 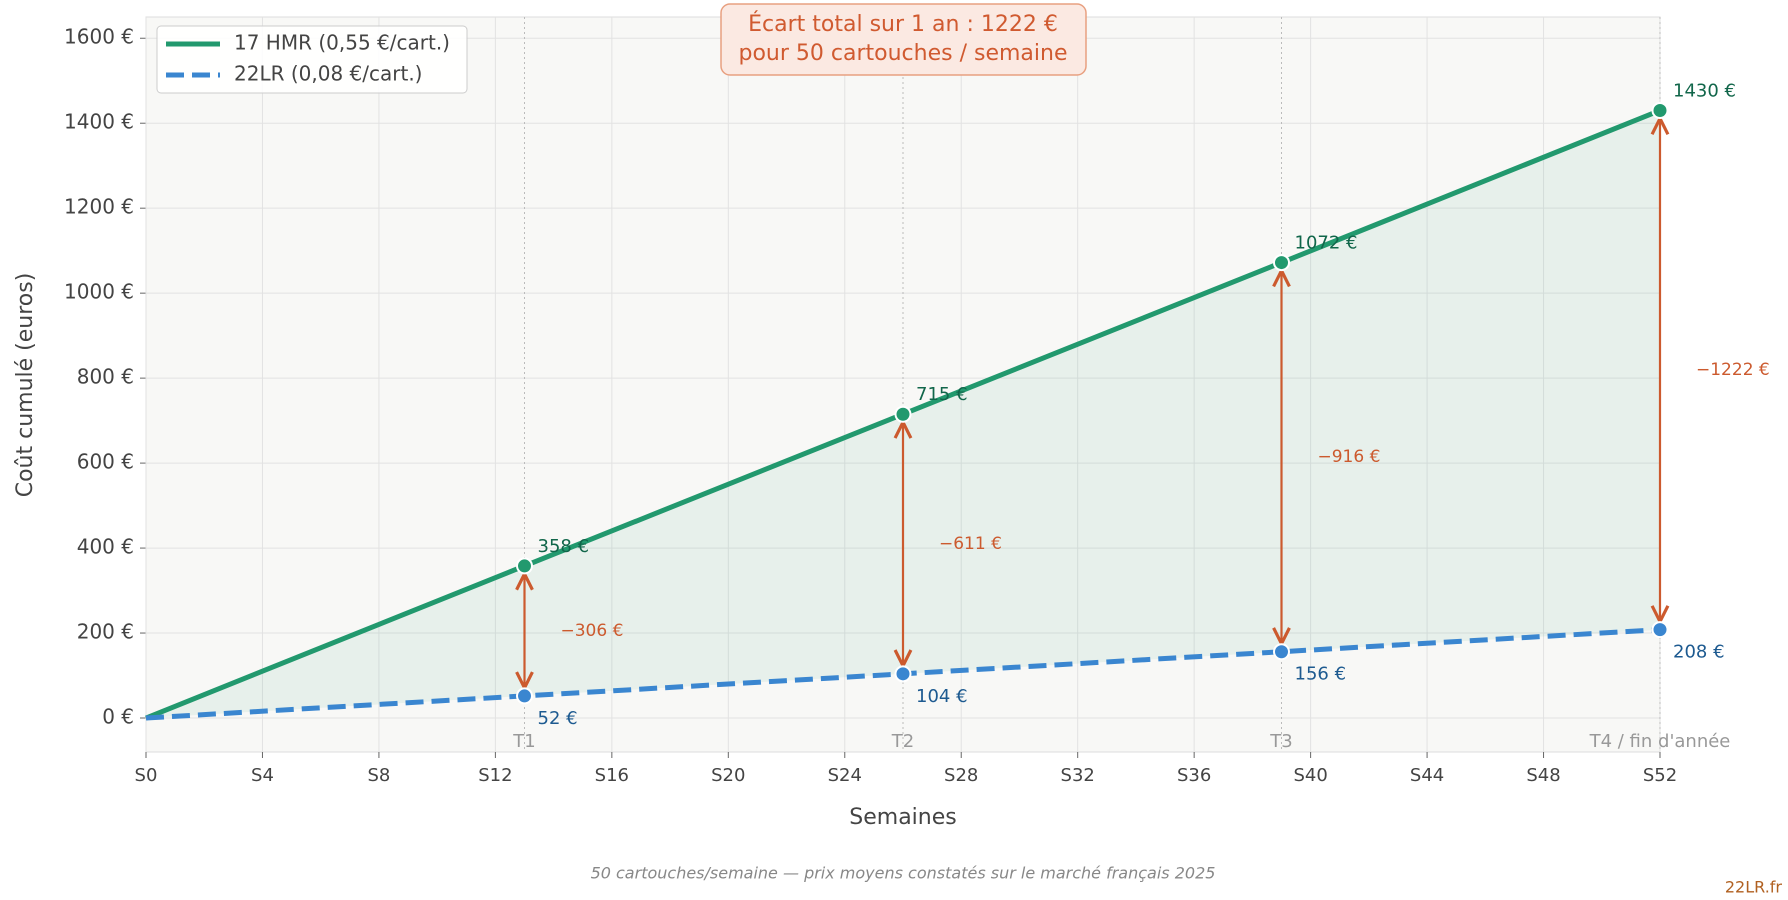 What do you see at coordinates (1280, 741) in the screenshot?
I see `quarter-label: T3` at bounding box center [1280, 741].